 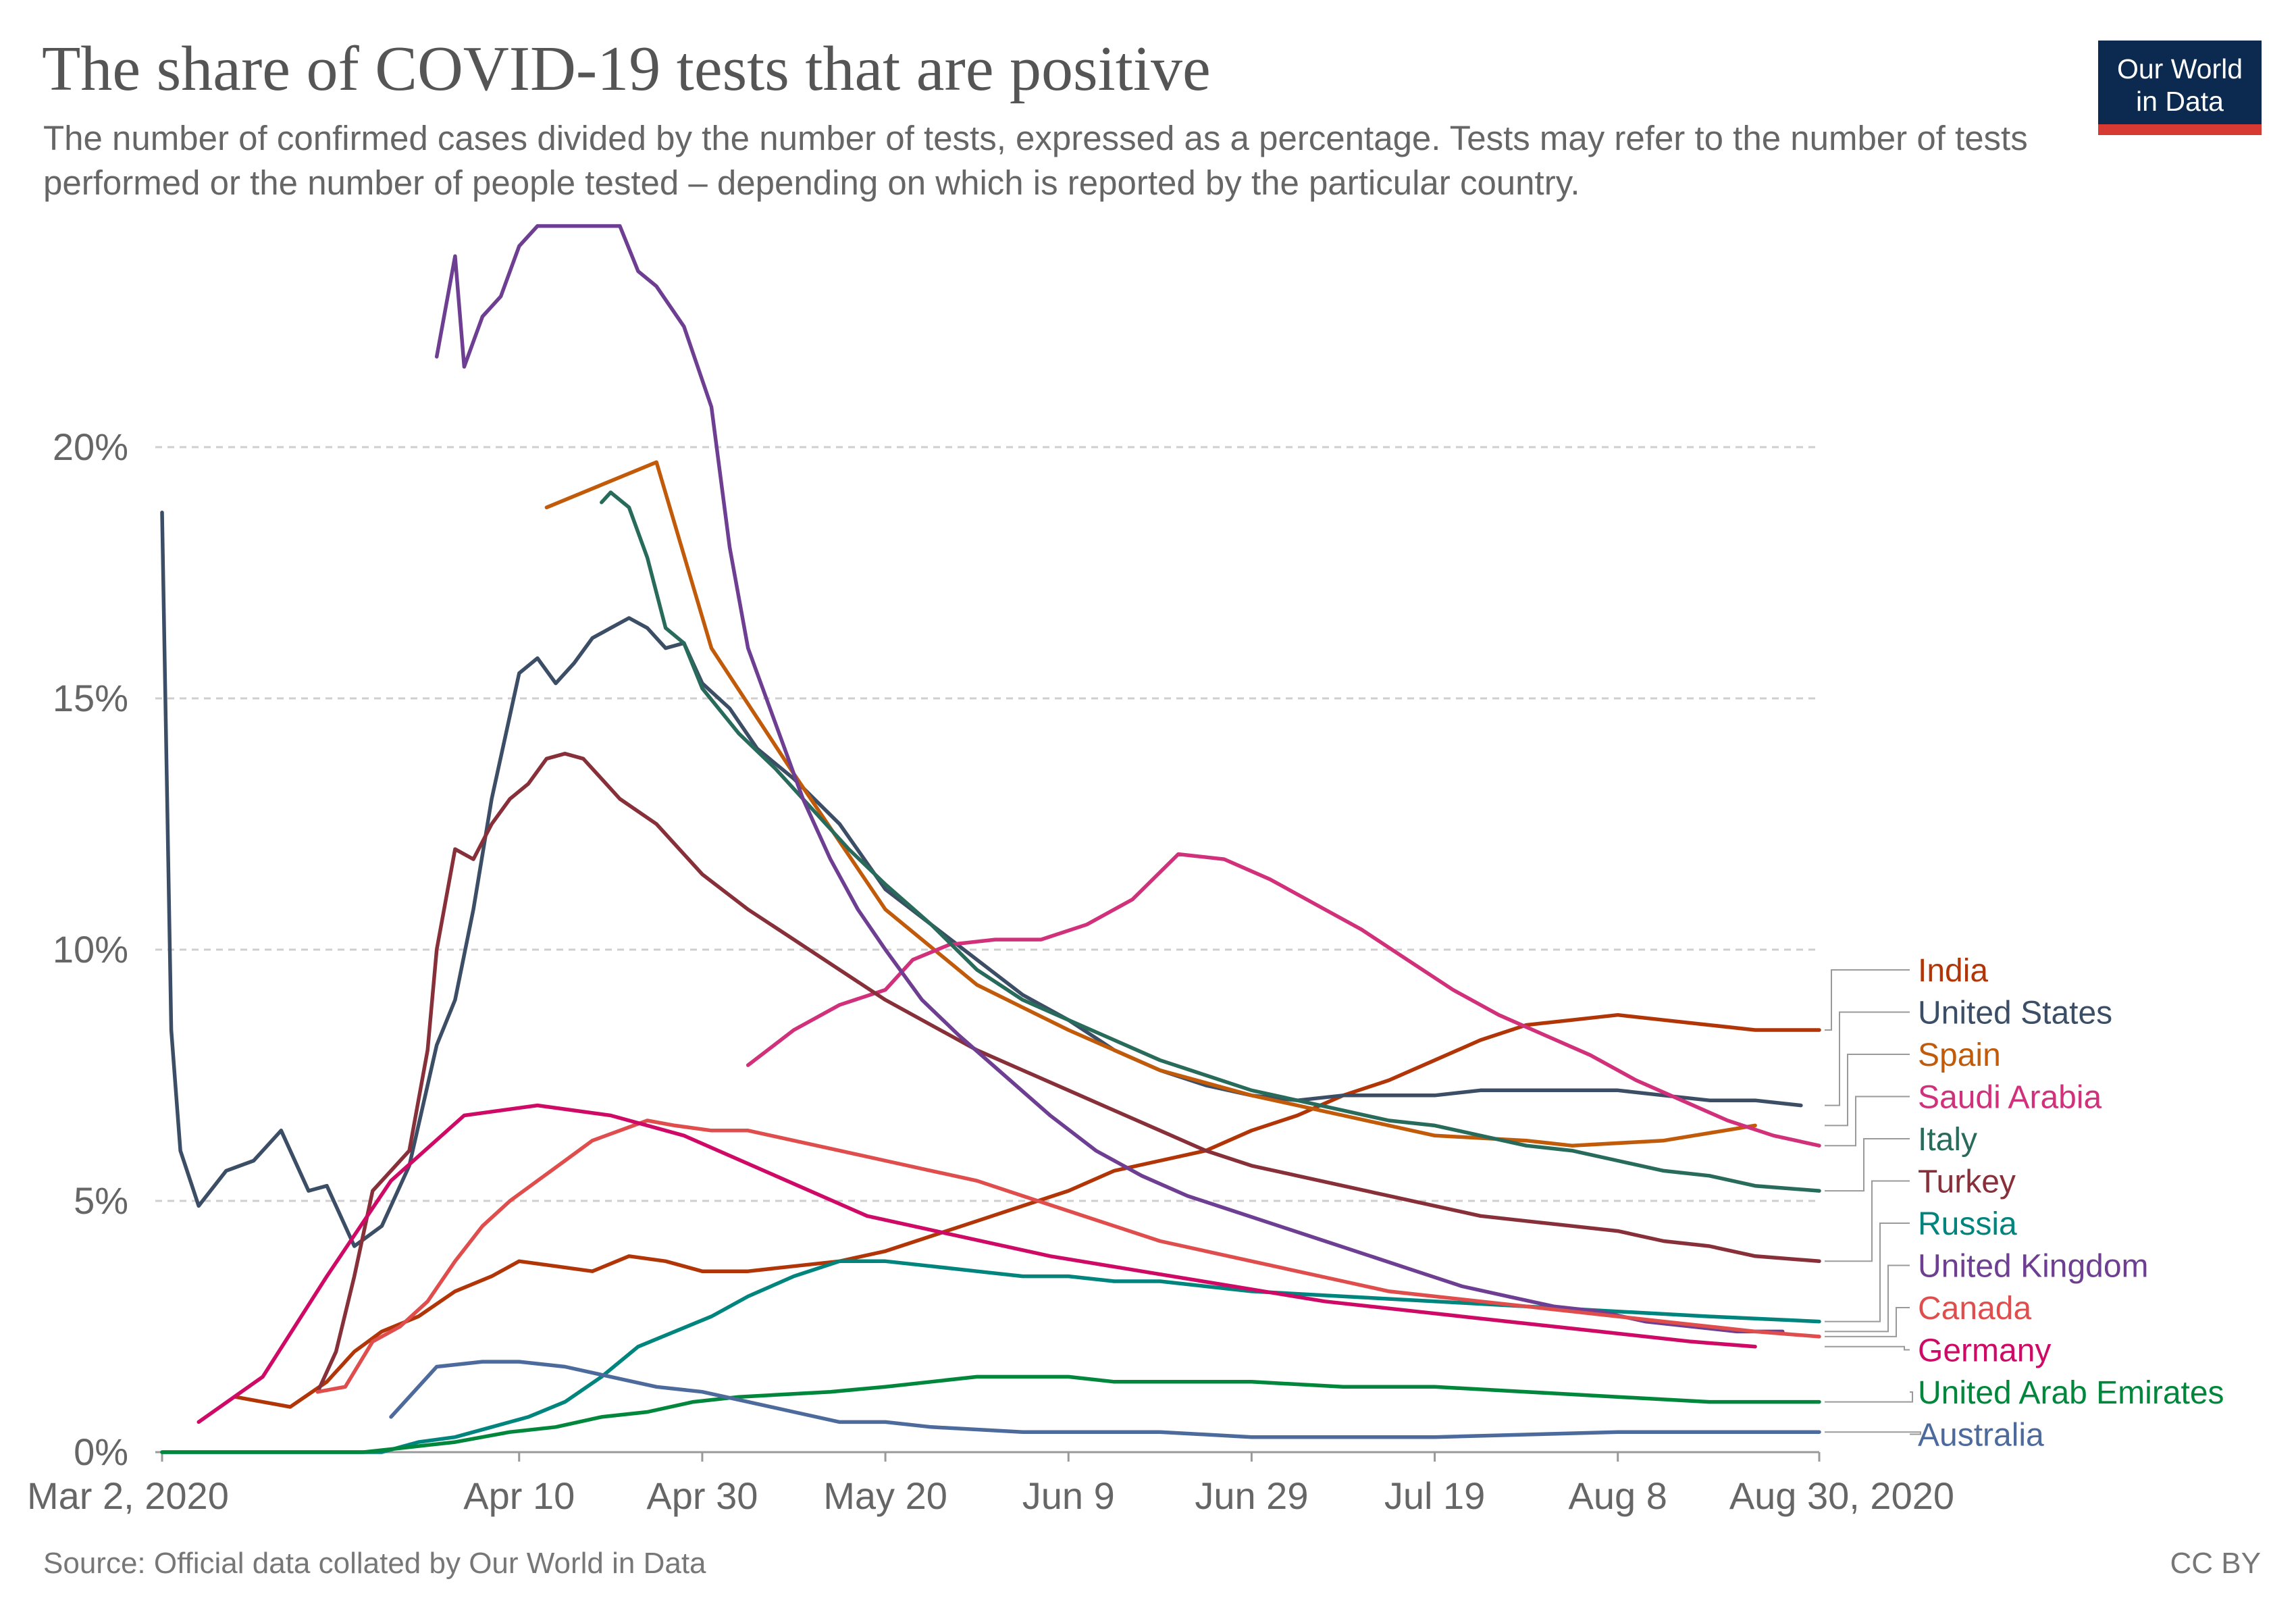 What do you see at coordinates (1841, 1495) in the screenshot?
I see `x-tick-label: Aug 30, 2020` at bounding box center [1841, 1495].